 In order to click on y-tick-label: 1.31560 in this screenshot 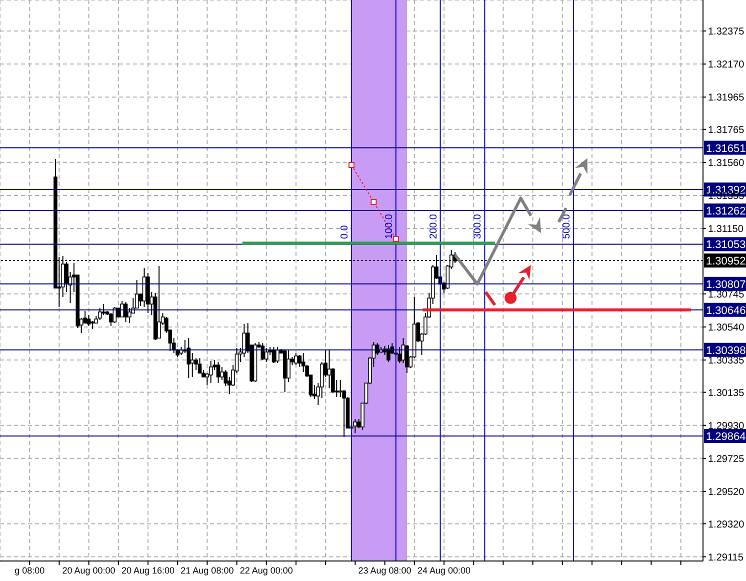, I will do `click(726, 163)`.